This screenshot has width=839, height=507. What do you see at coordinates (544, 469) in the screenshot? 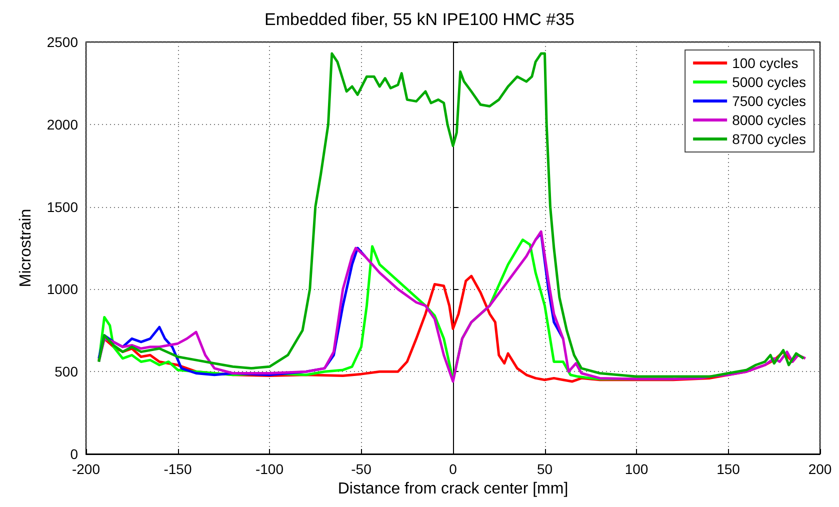
I see `x-tick-label: 50` at bounding box center [544, 469].